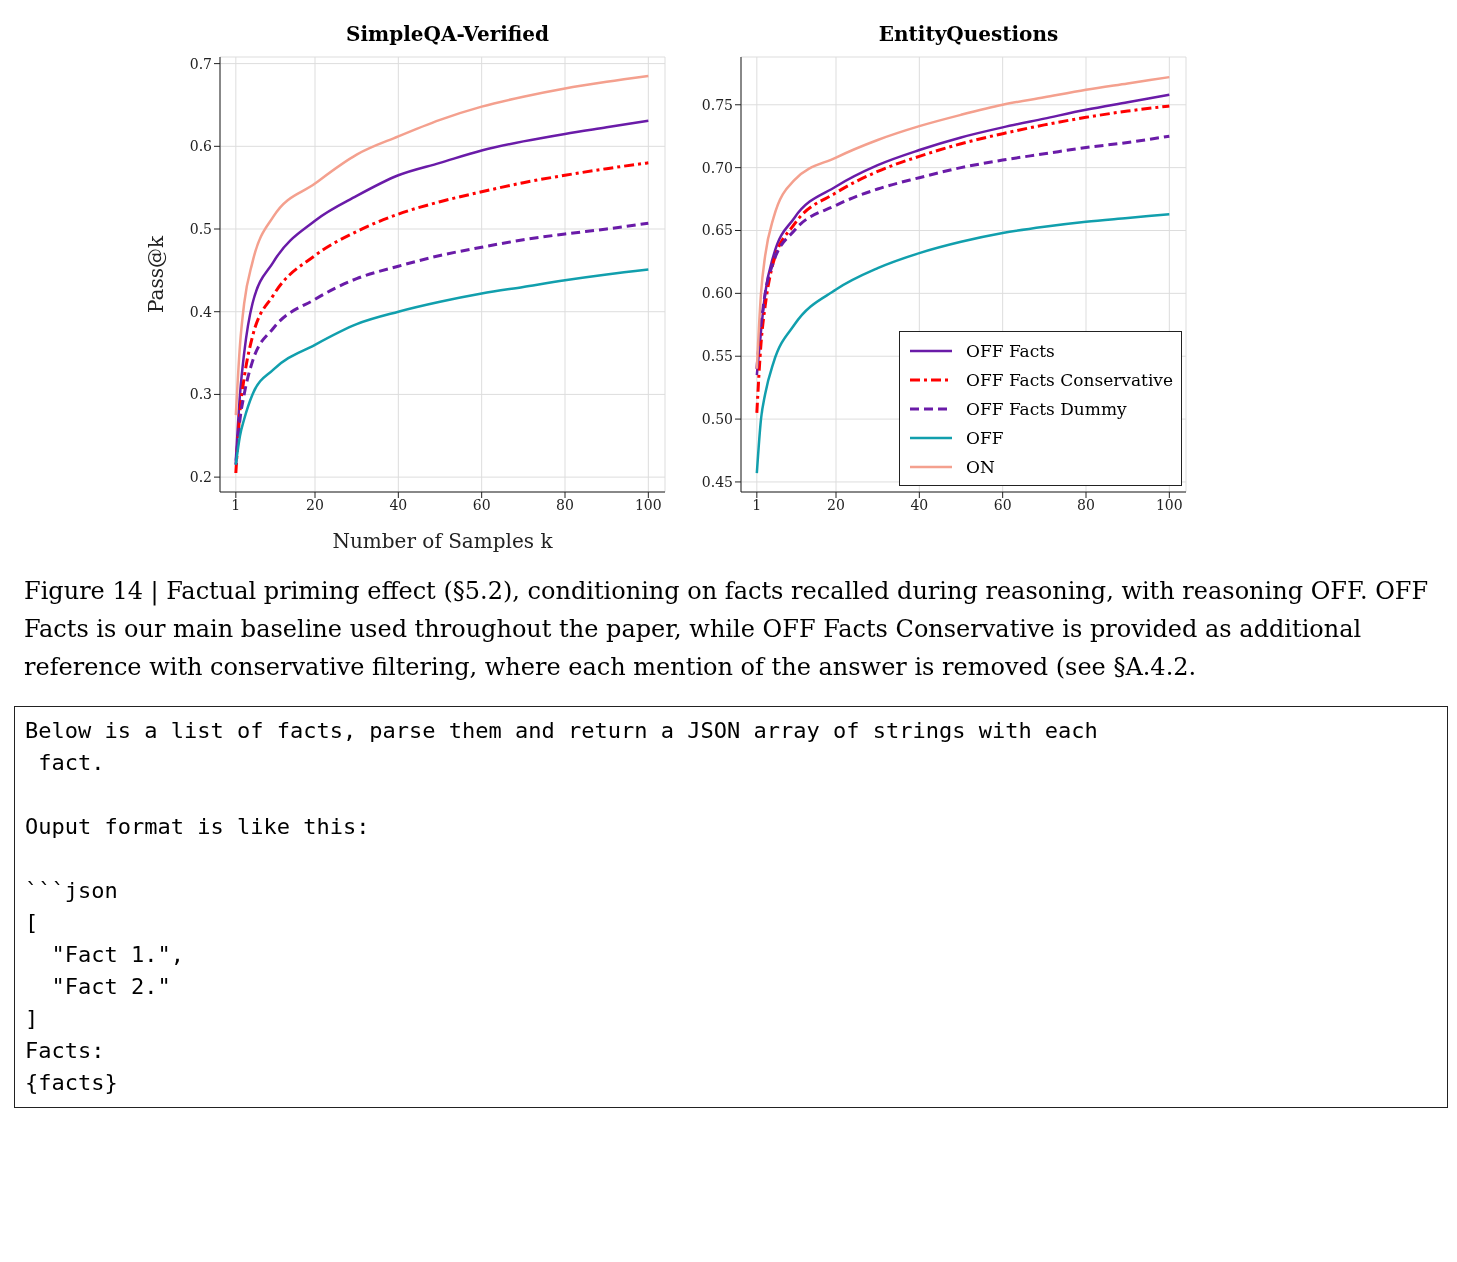 The width and height of the screenshot is (1457, 1262). What do you see at coordinates (717, 356) in the screenshot?
I see `y-tick-label: 0.55` at bounding box center [717, 356].